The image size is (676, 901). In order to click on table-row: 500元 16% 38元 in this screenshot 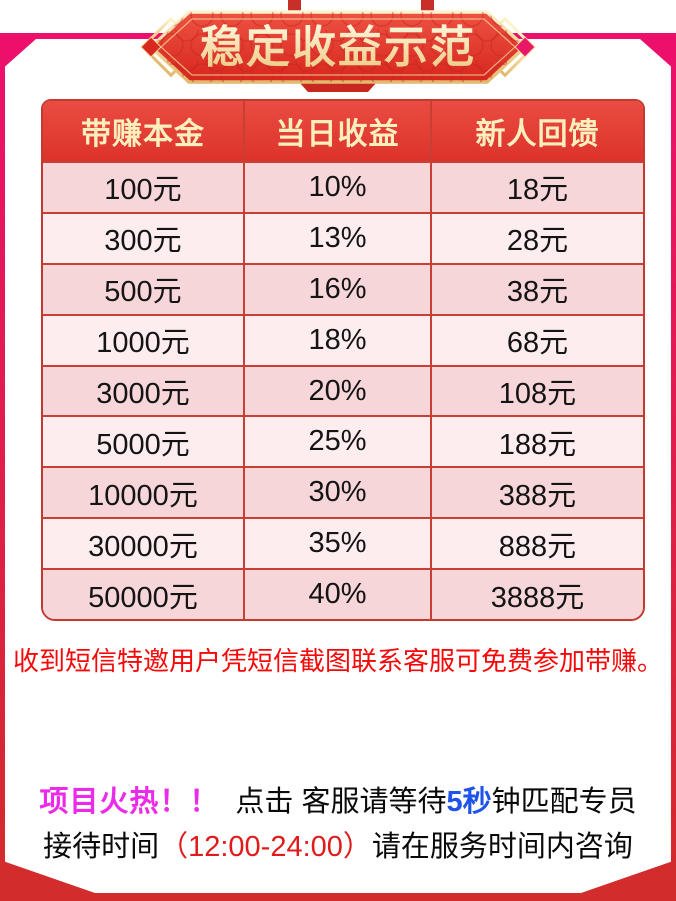, I will do `click(343, 288)`.